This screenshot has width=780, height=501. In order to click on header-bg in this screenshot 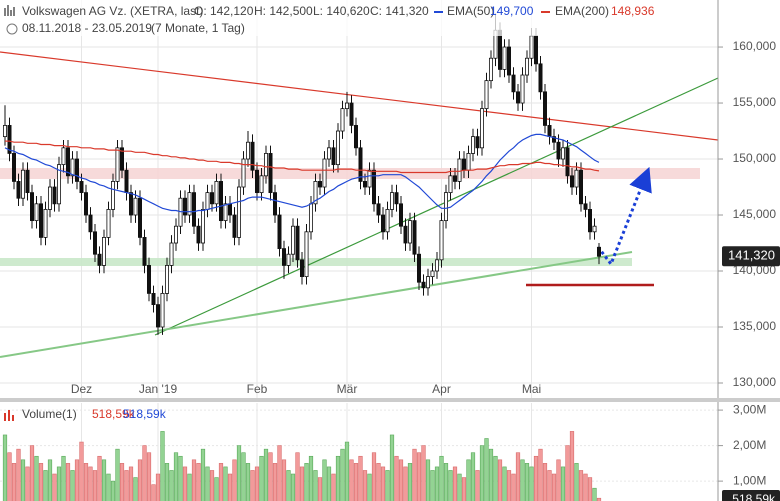, I will do `click(350, 18)`.